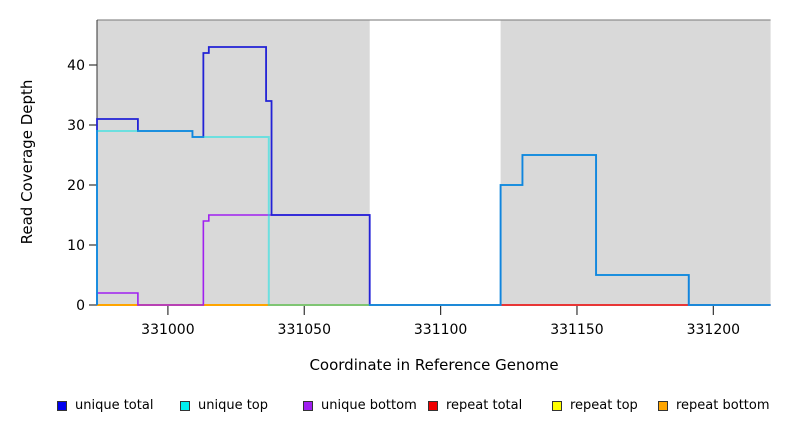 This screenshot has height=432, width=792. I want to click on y-axis-label: Read Coverage Depth, so click(27, 162).